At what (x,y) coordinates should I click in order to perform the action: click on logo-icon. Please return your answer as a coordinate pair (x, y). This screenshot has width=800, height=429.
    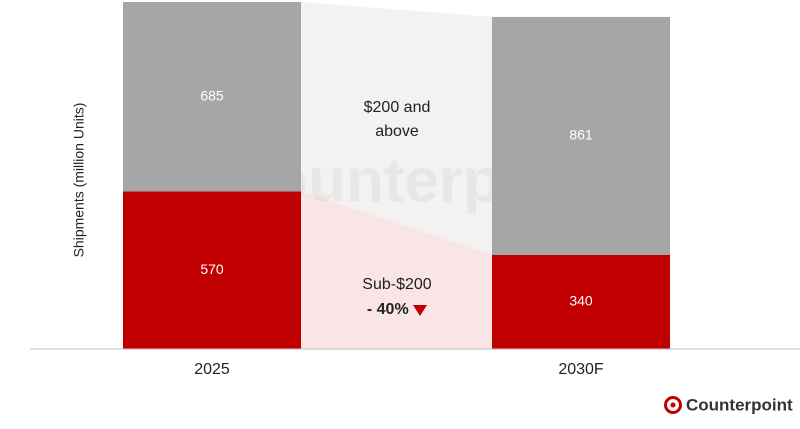
    Looking at the image, I should click on (673, 405).